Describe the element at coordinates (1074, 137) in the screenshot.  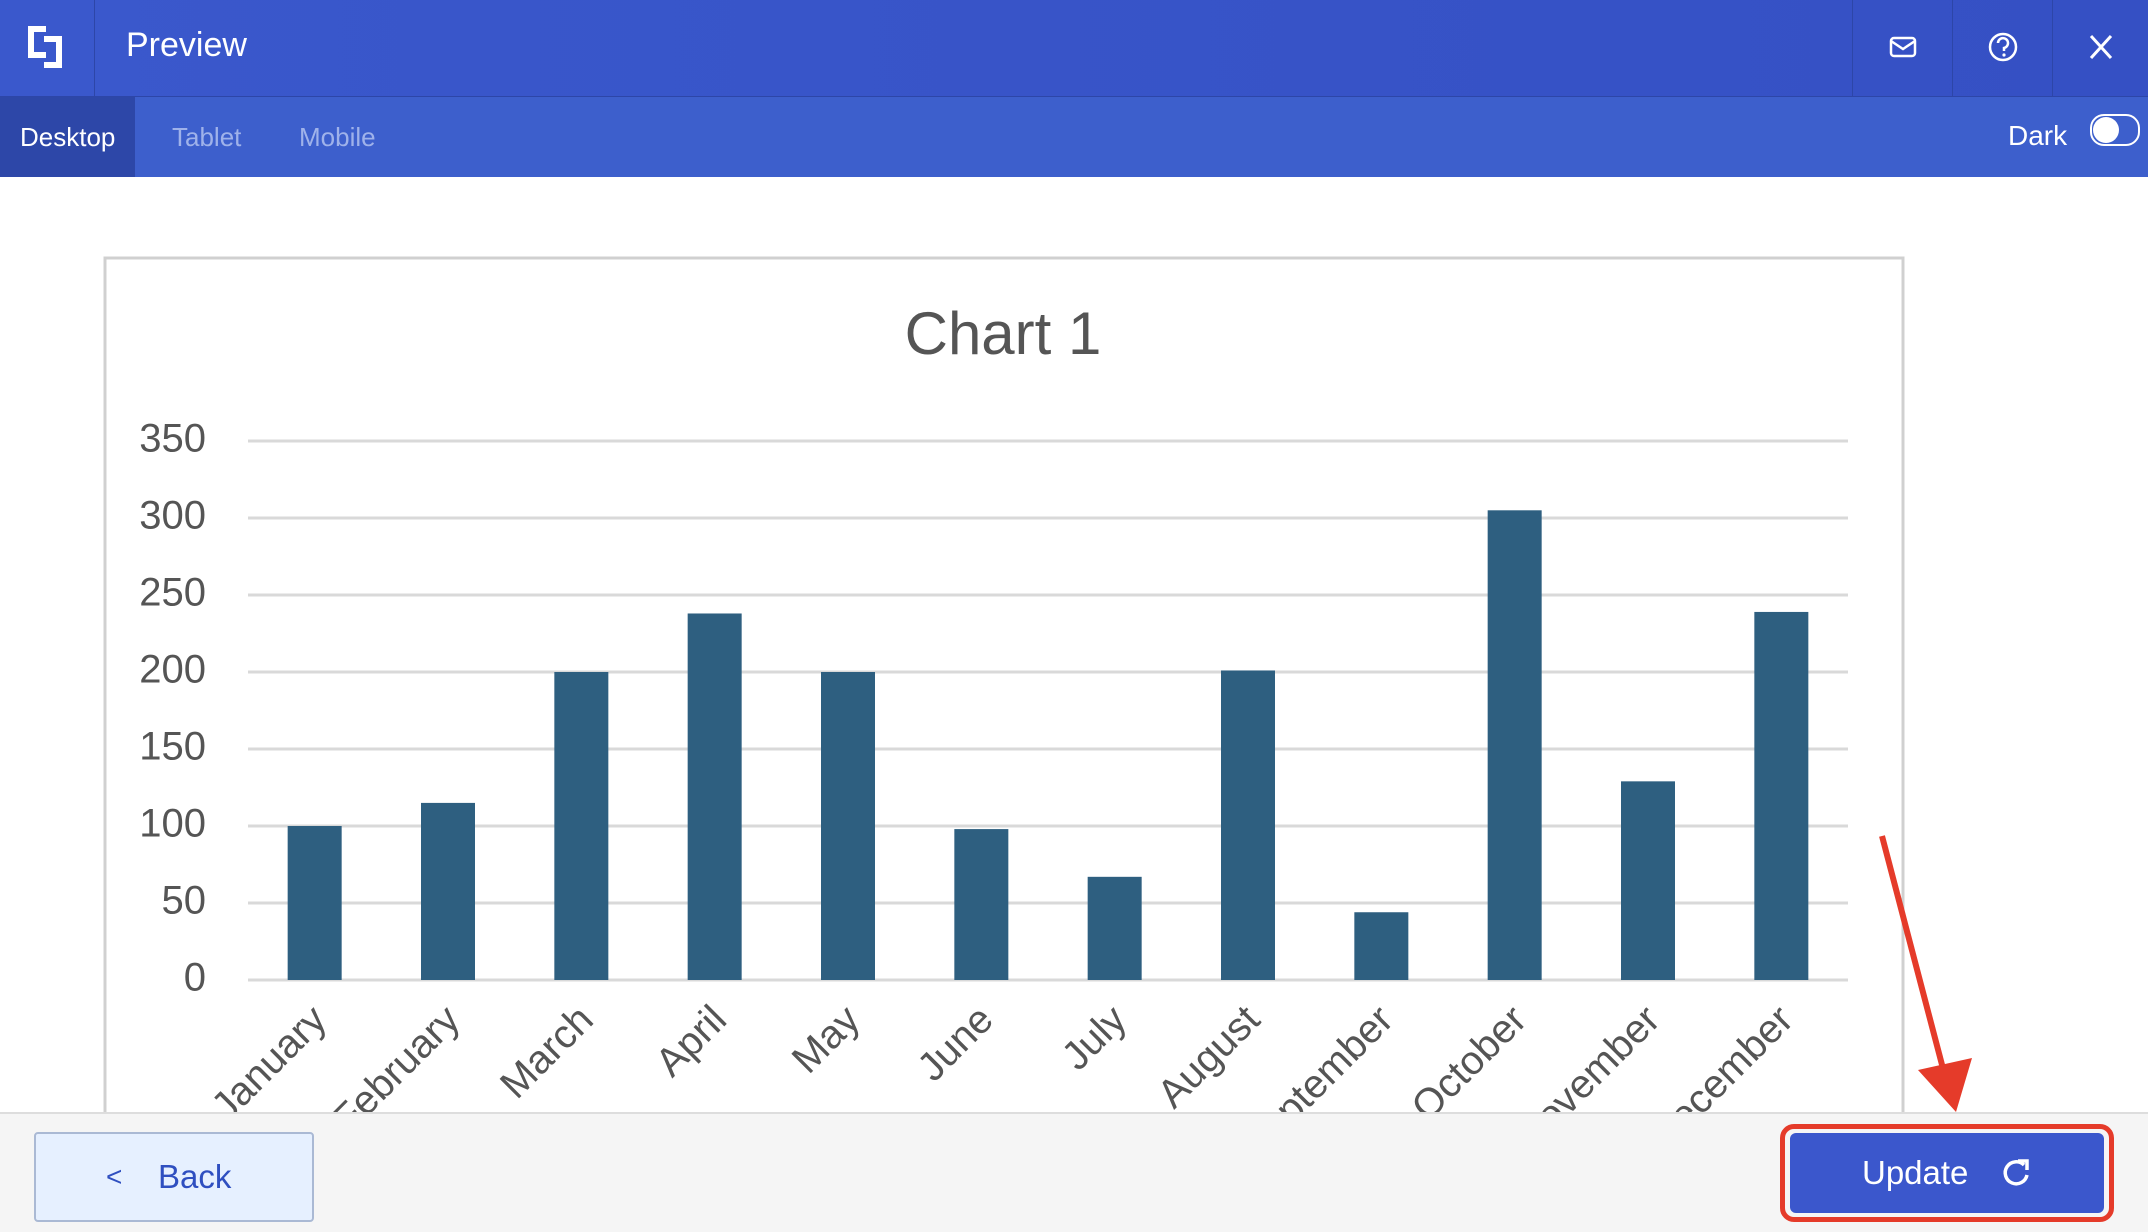
I see `tab-bar: Desktop Tablet Mobile Dark` at that location.